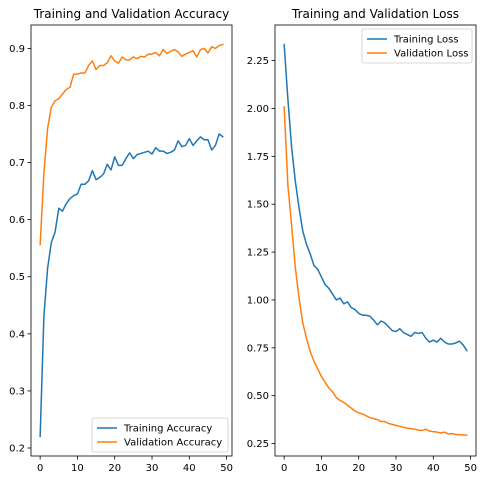 Image resolution: width=484 pixels, height=482 pixels. I want to click on legend-label-training-loss: Training Loss, so click(426, 40).